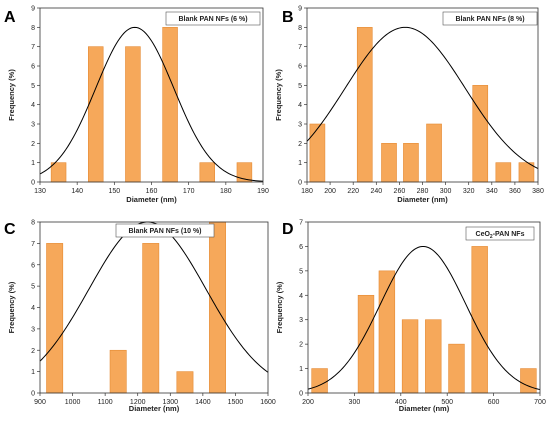  What do you see at coordinates (40, 402) in the screenshot?
I see `x-tick-label: 900` at bounding box center [40, 402].